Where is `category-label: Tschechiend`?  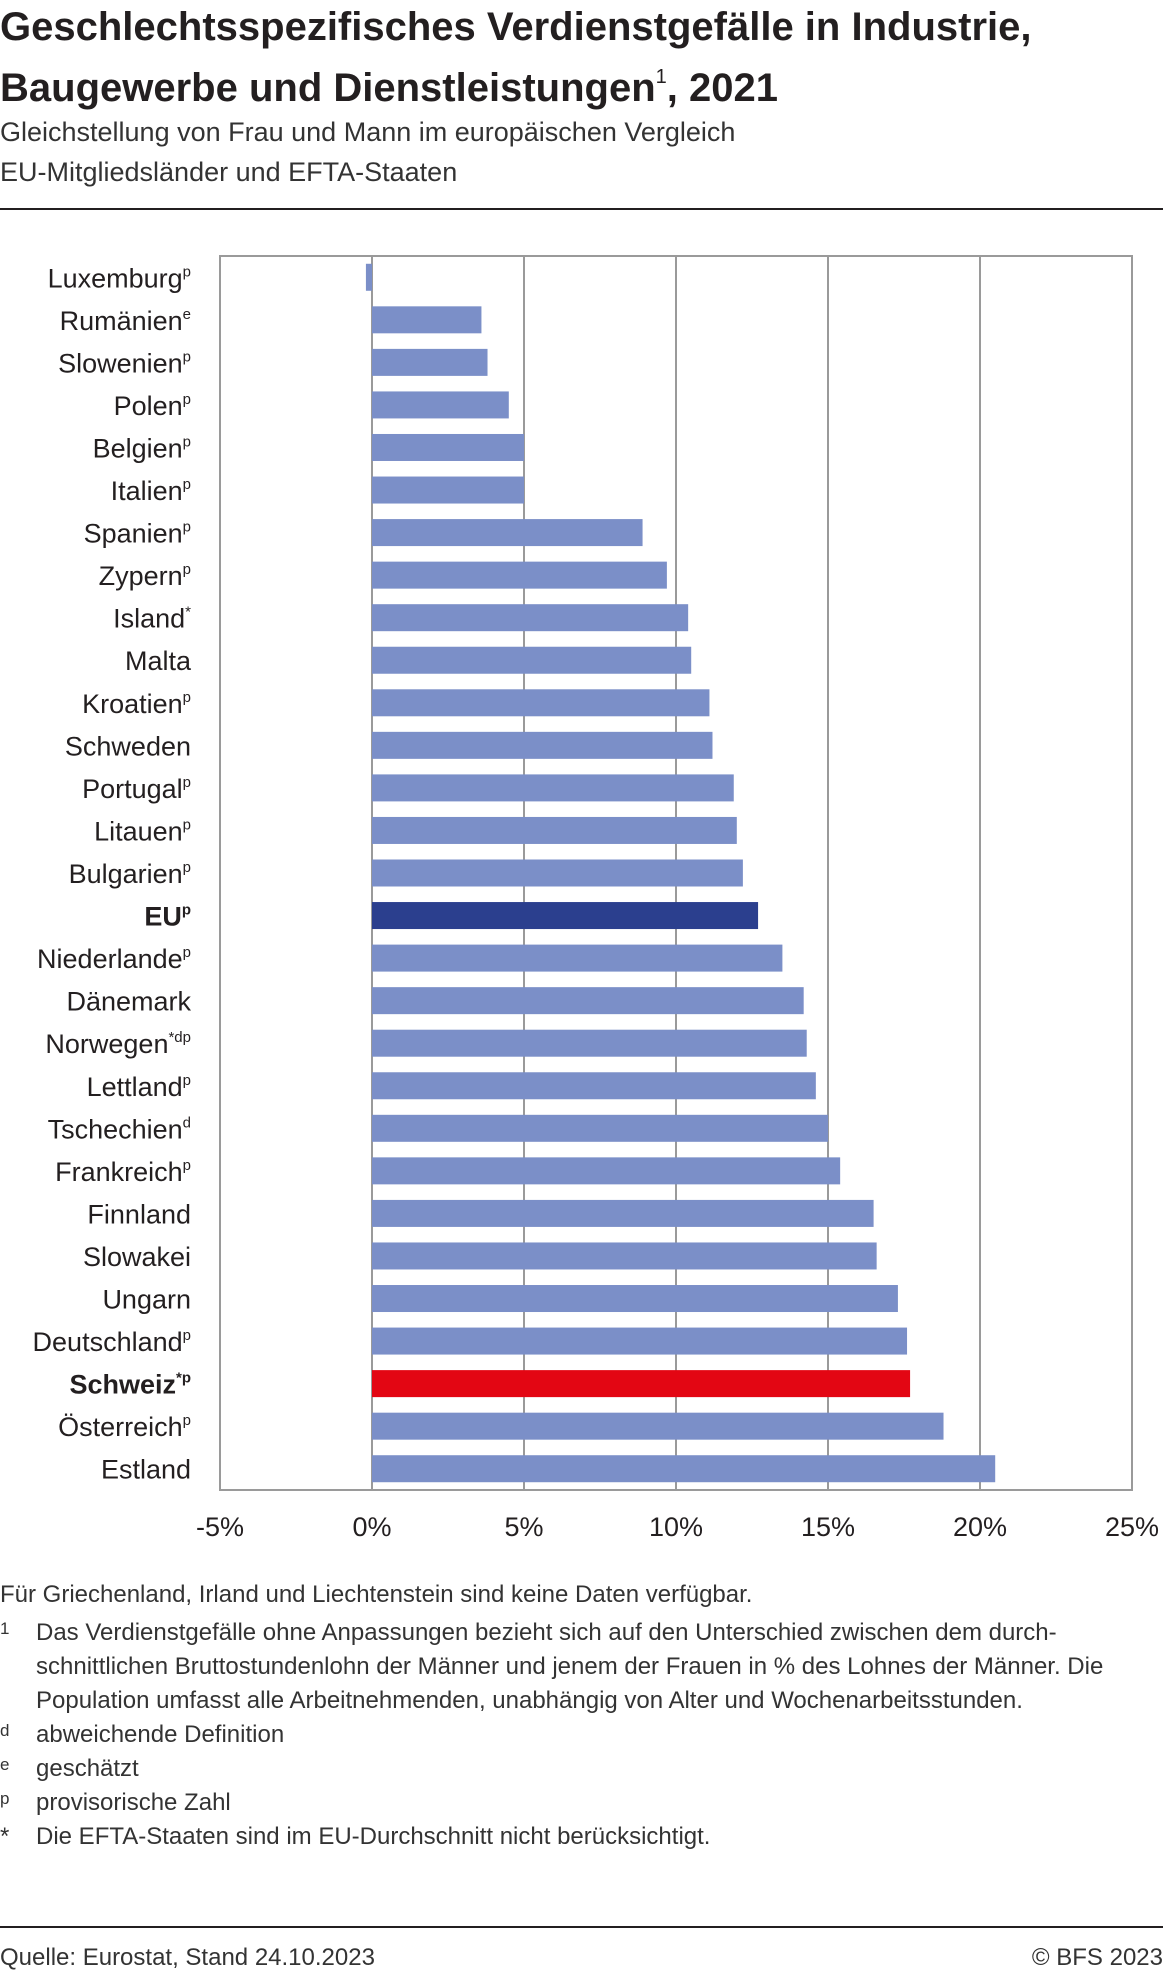 category-label: Tschechiend is located at coordinates (119, 1129).